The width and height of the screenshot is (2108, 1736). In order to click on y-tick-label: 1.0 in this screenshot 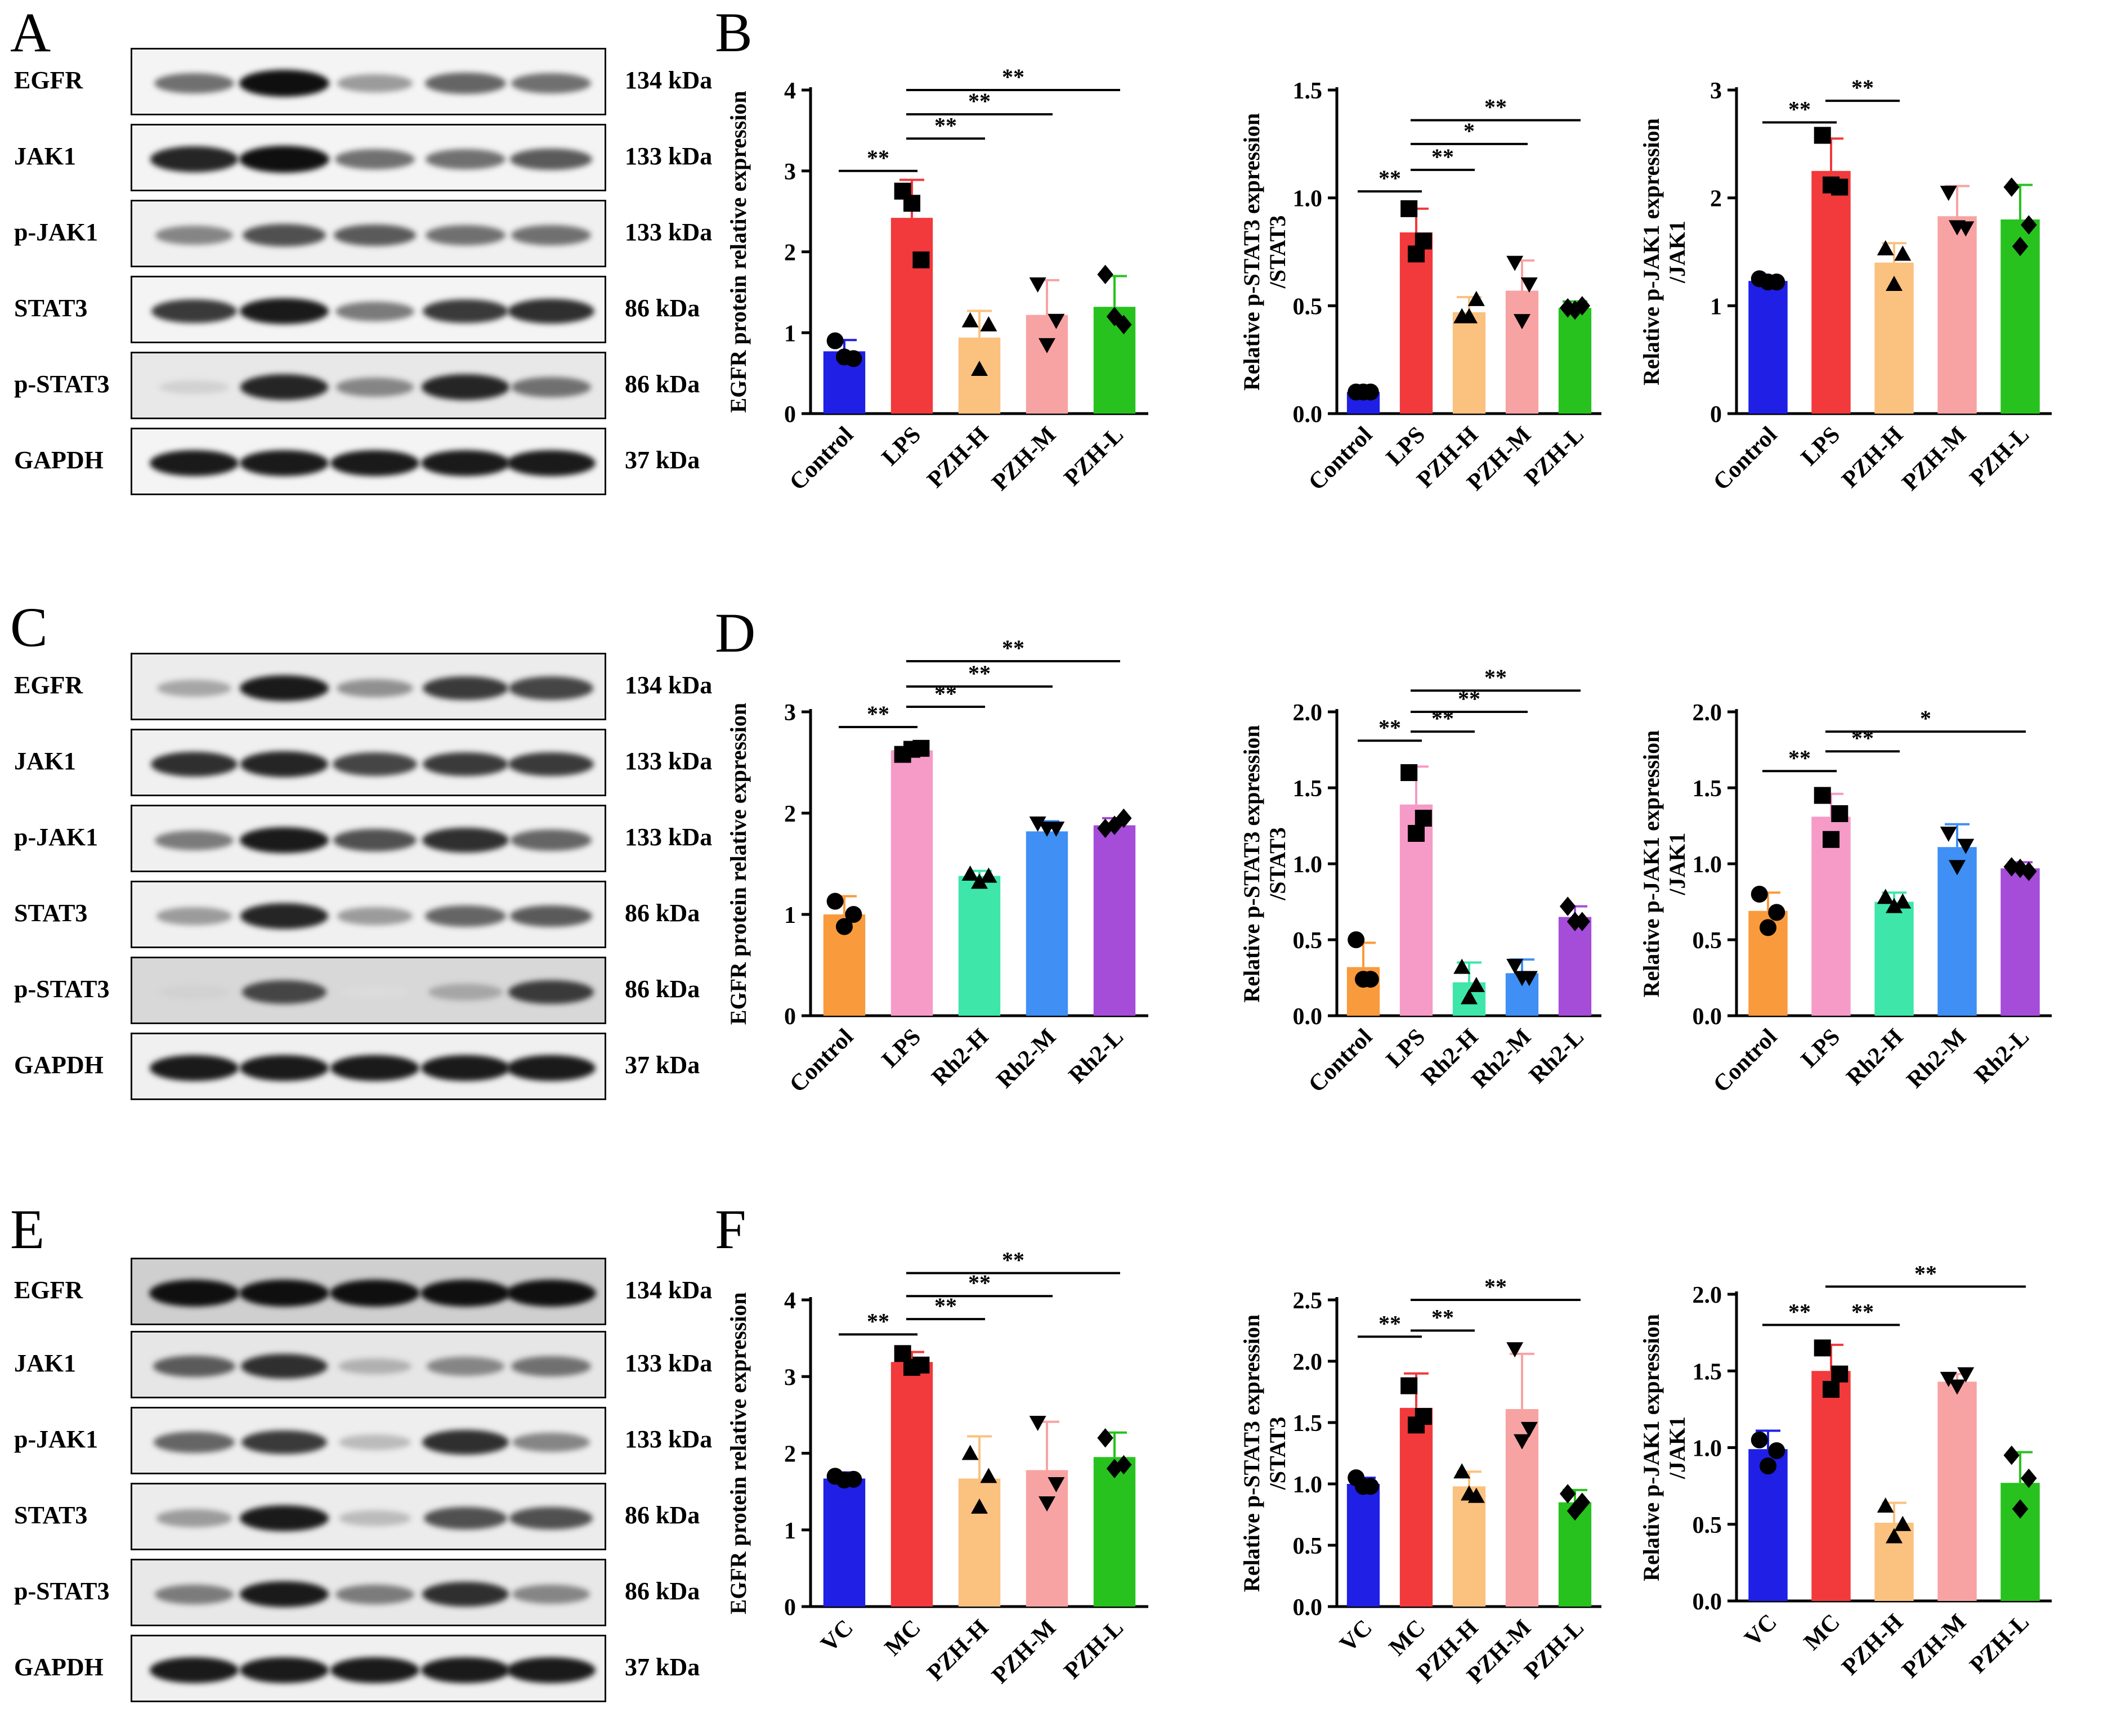, I will do `click(1308, 199)`.